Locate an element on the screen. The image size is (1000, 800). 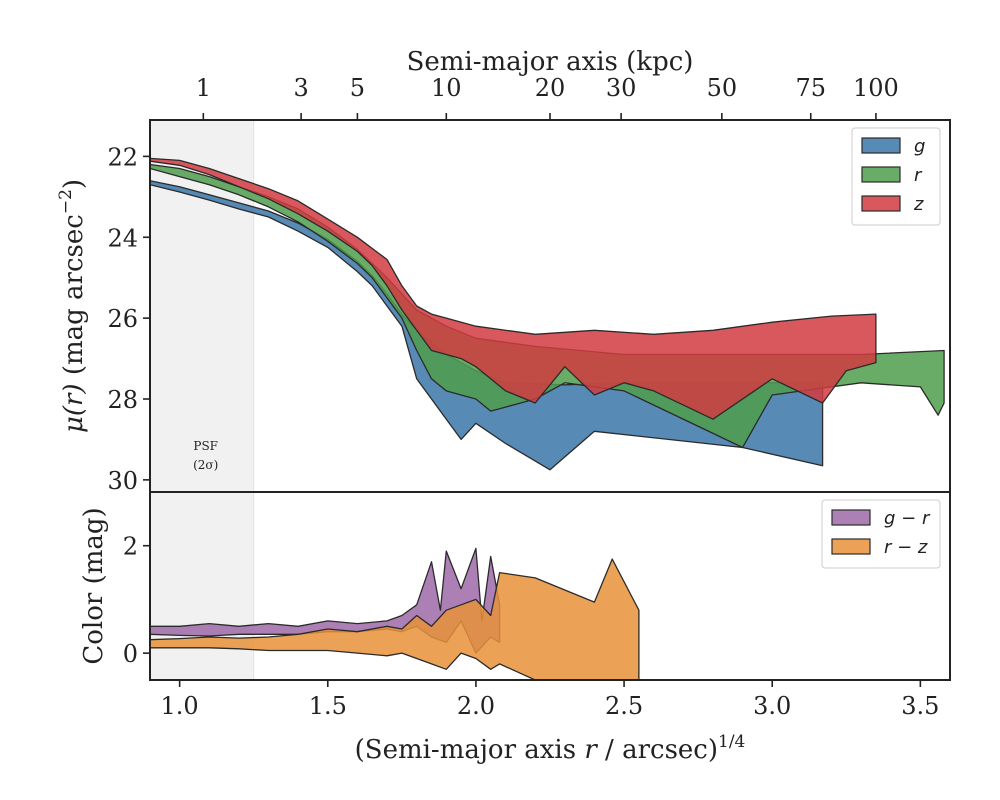
bottom-panel-band-rz is located at coordinates (395, 619).